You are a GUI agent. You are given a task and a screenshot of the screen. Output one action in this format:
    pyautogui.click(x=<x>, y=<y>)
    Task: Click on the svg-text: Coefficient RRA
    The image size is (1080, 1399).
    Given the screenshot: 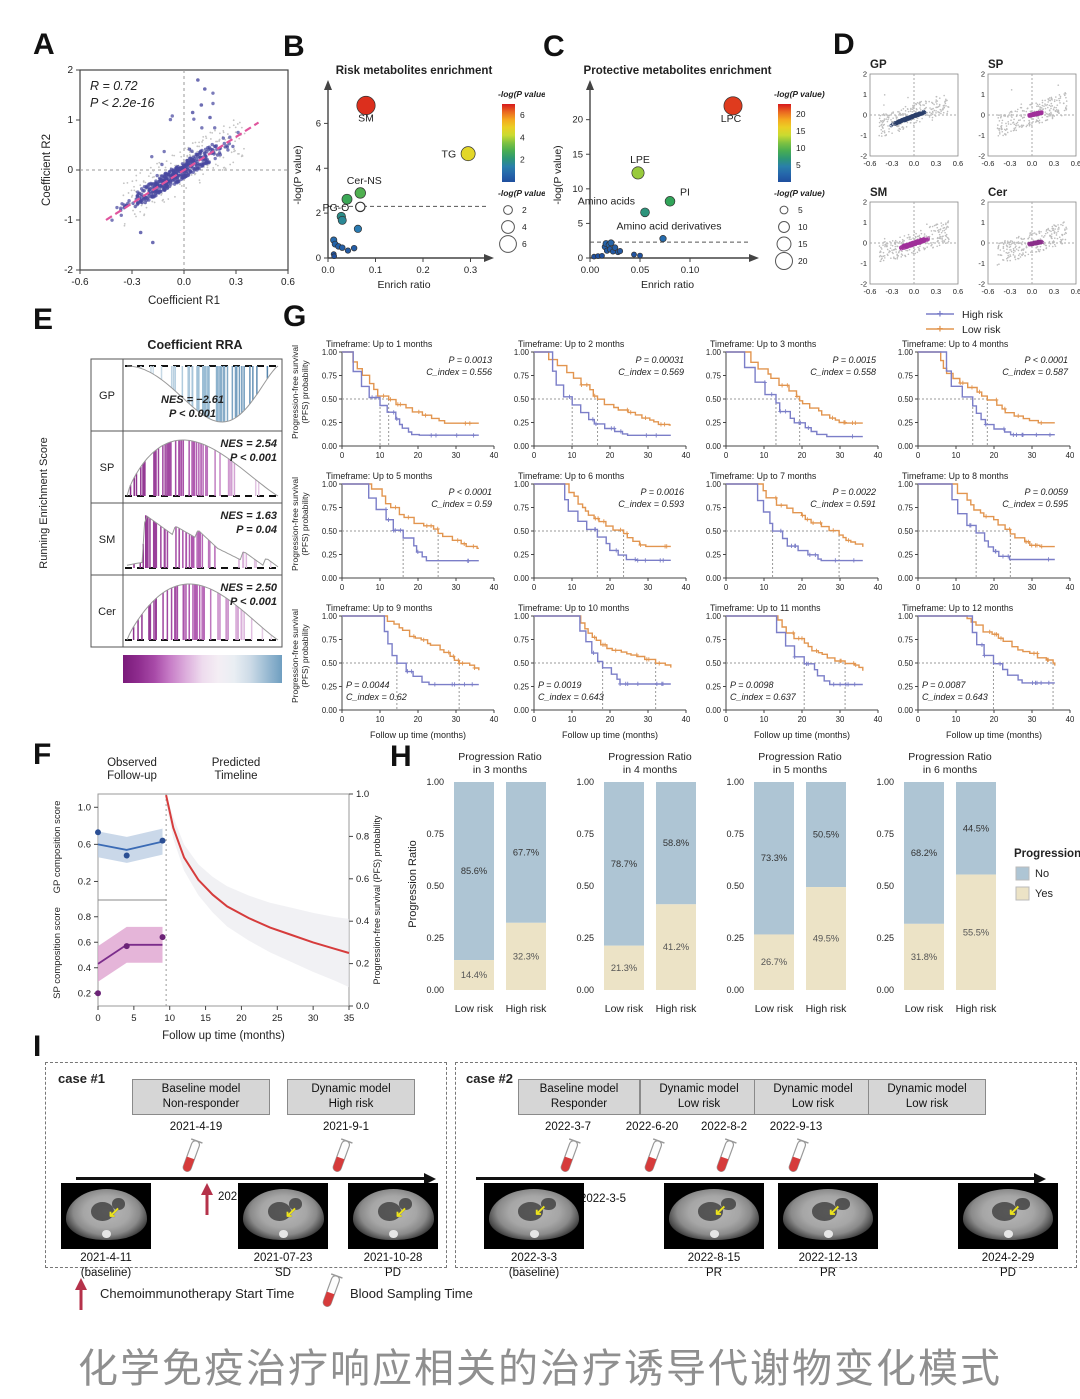 What is the action you would take?
    pyautogui.click(x=194, y=345)
    